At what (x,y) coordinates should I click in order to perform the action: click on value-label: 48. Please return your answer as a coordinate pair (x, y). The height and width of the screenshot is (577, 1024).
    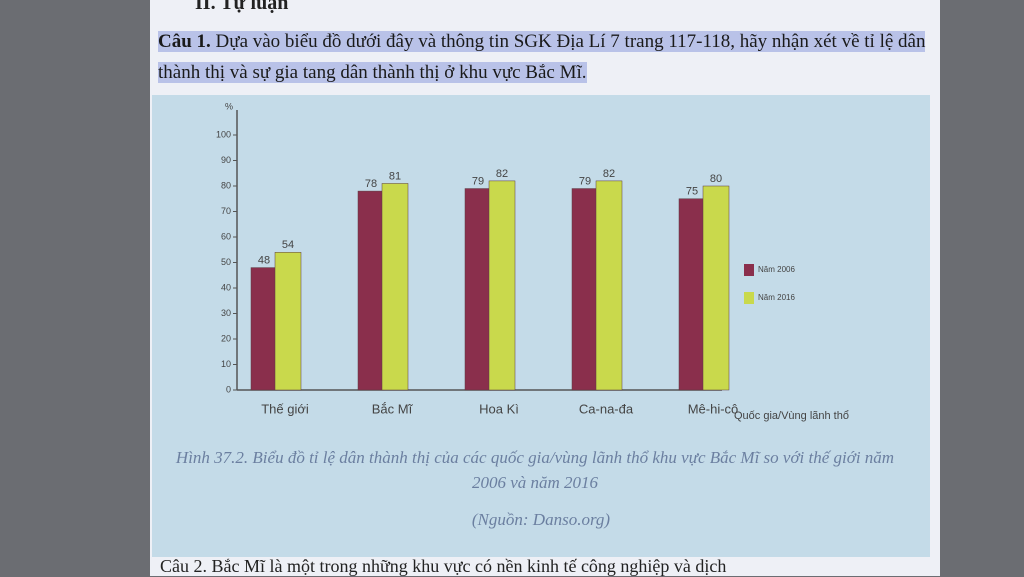
    Looking at the image, I should click on (264, 261).